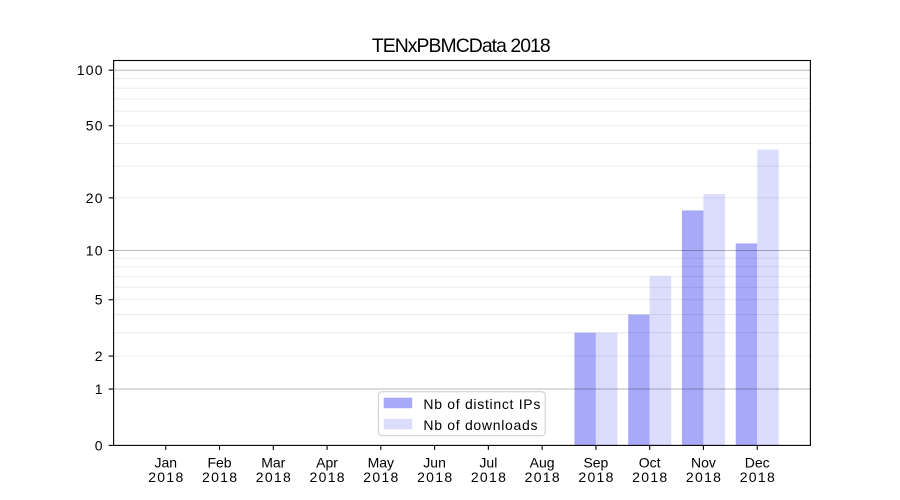 Image resolution: width=900 pixels, height=500 pixels. I want to click on svg-text: Jun, so click(434, 463).